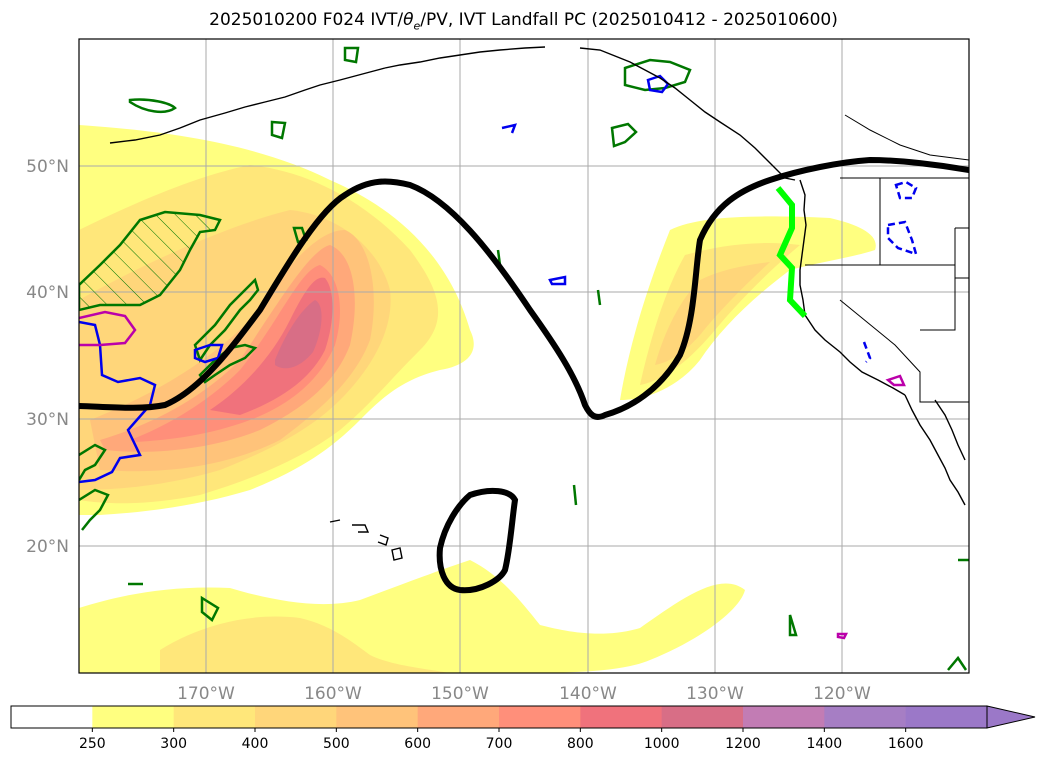  I want to click on landfall-line, so click(791, 252).